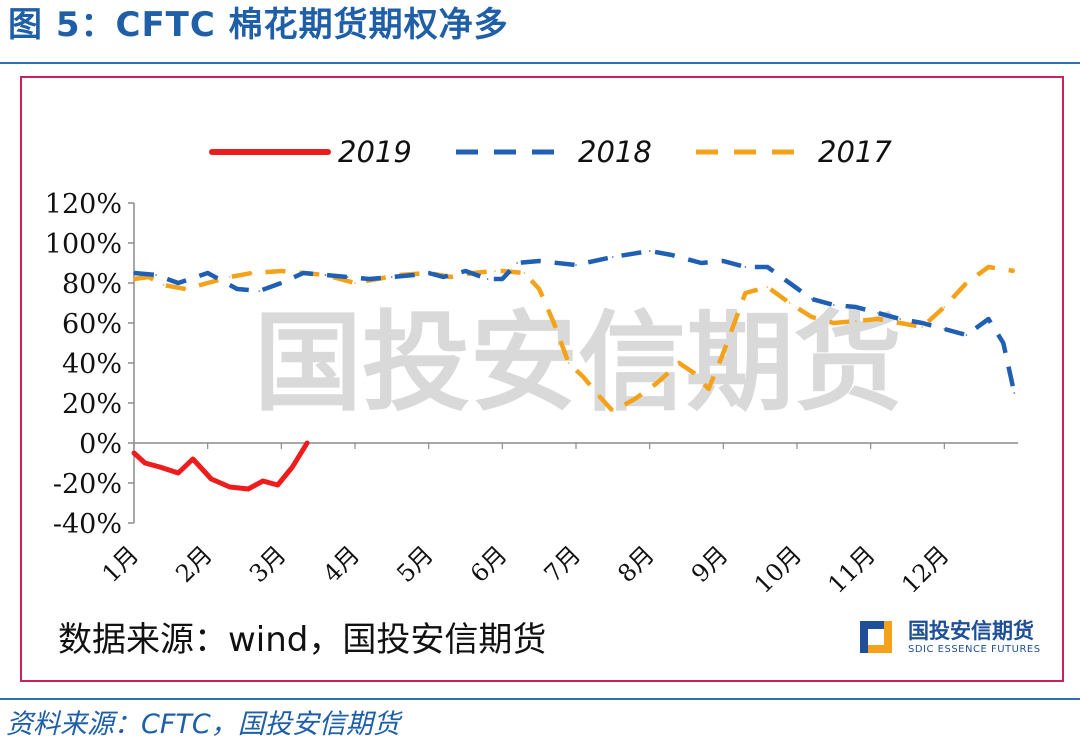  I want to click on series-line-2019, so click(220, 466).